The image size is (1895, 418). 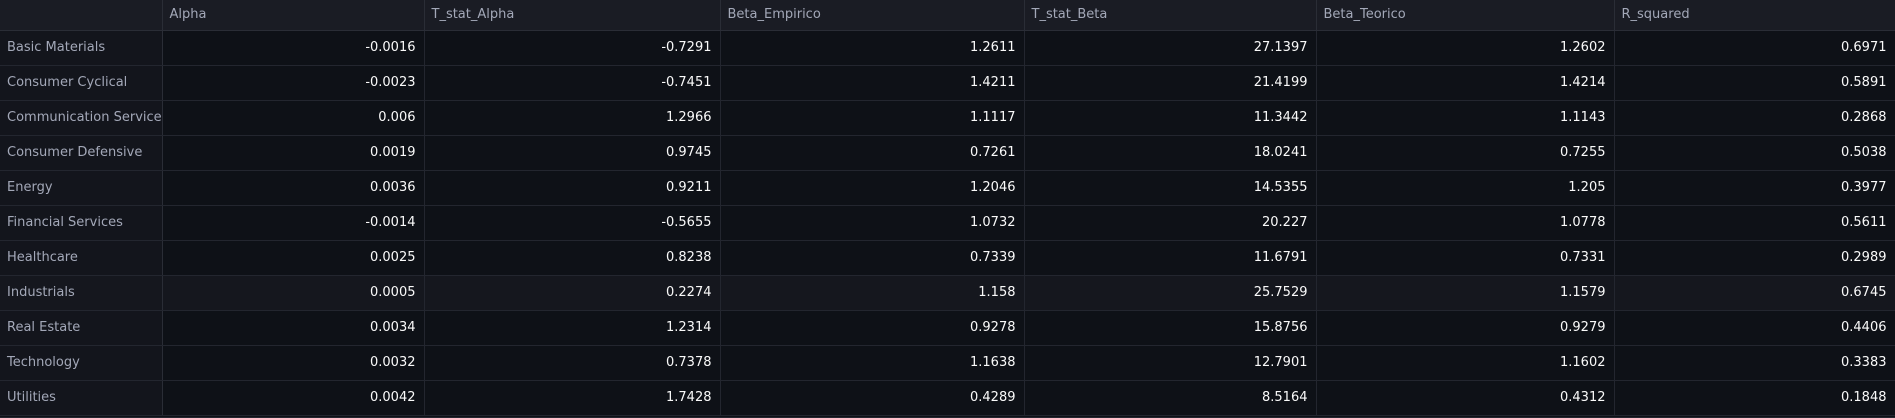 What do you see at coordinates (572, 153) in the screenshot?
I see `cell-t-stat-alpha: 0.9745` at bounding box center [572, 153].